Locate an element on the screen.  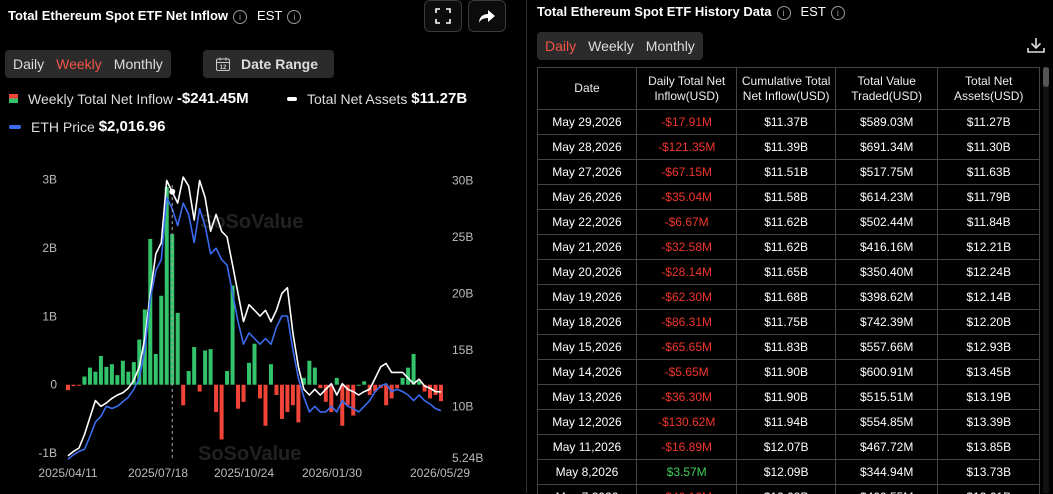
date-range-button: 12 Date Range is located at coordinates (268, 64).